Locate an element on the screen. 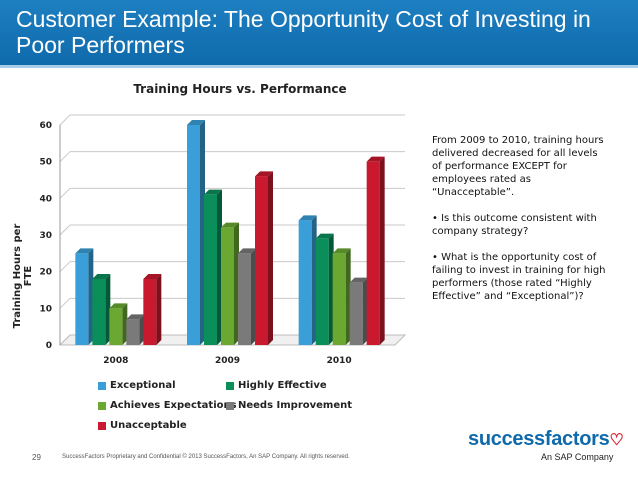 The width and height of the screenshot is (638, 479). y-tick-label: 50 is located at coordinates (45, 163).